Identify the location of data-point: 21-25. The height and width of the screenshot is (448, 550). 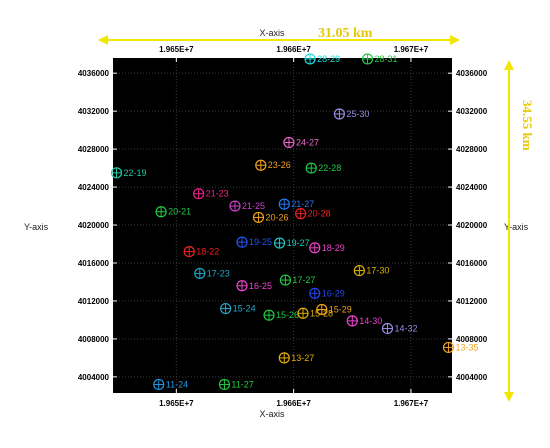
(247, 206).